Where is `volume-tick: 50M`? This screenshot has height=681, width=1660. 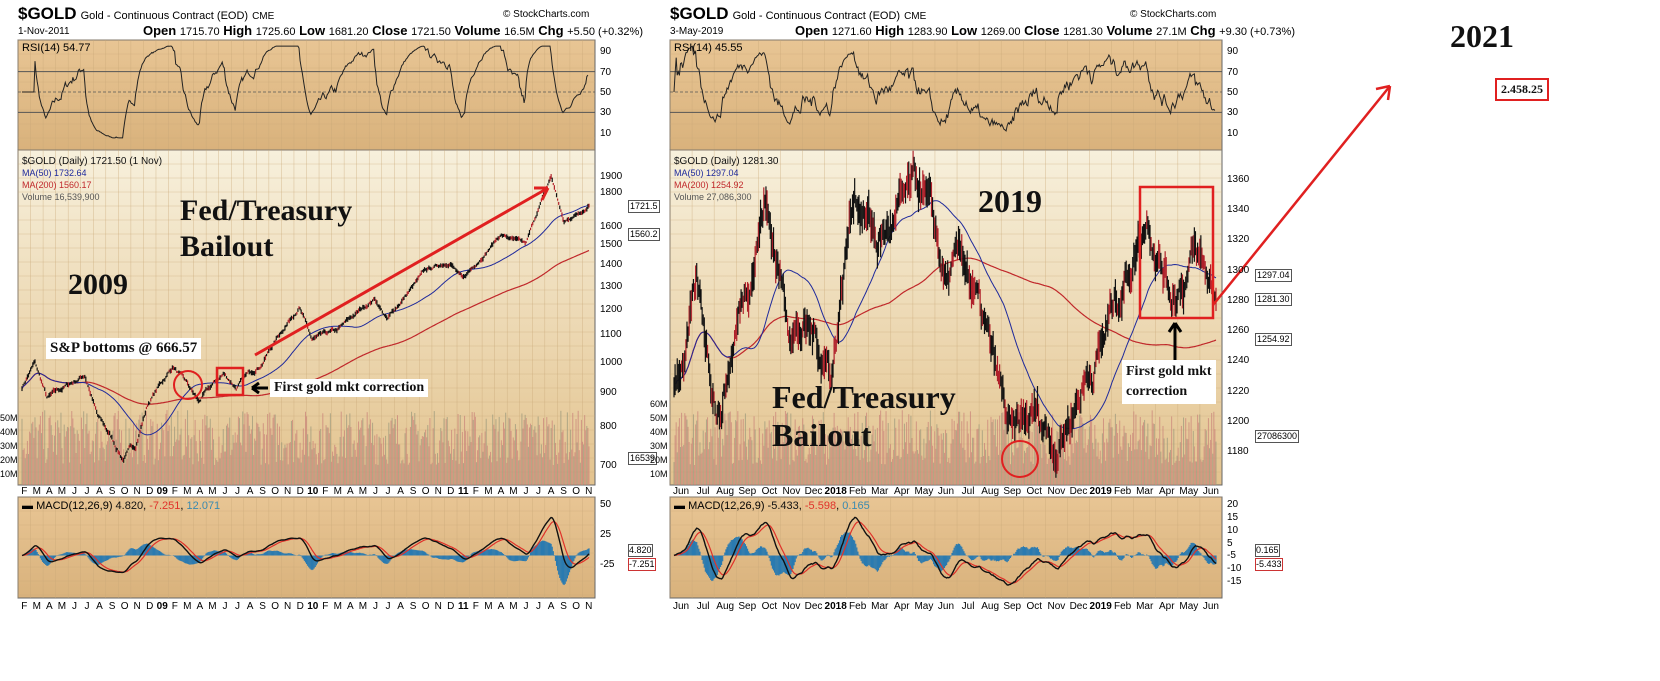
volume-tick: 50M is located at coordinates (659, 418).